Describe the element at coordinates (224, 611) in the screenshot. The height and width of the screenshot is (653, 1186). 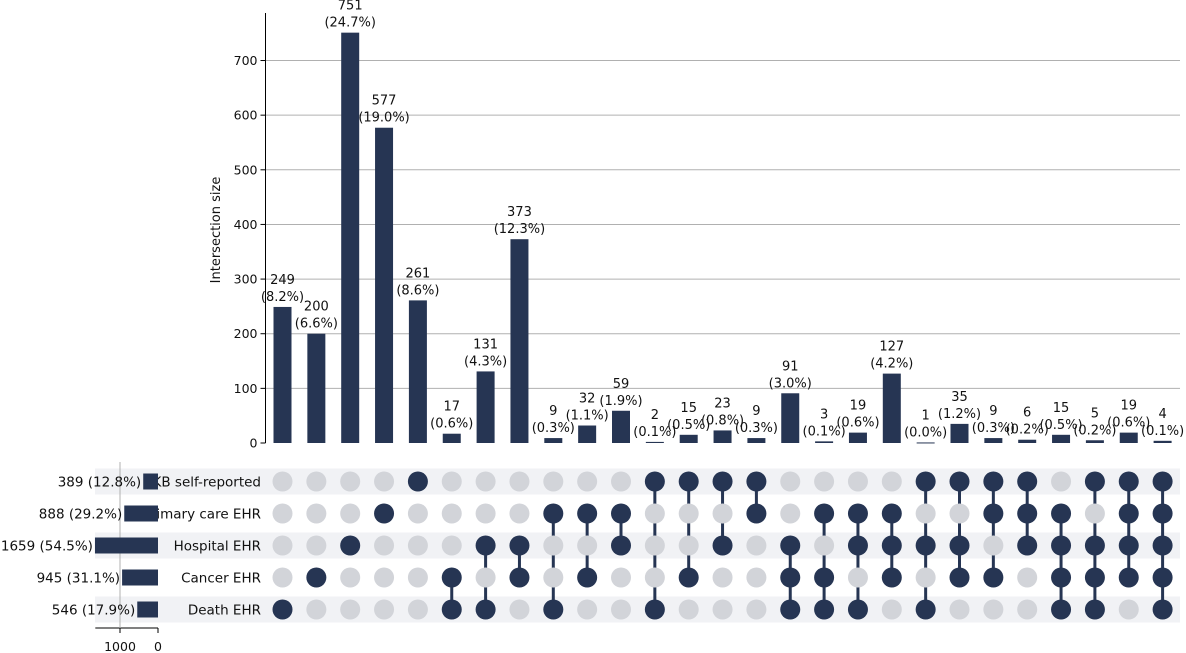
I see `set-label: Death EHR` at that location.